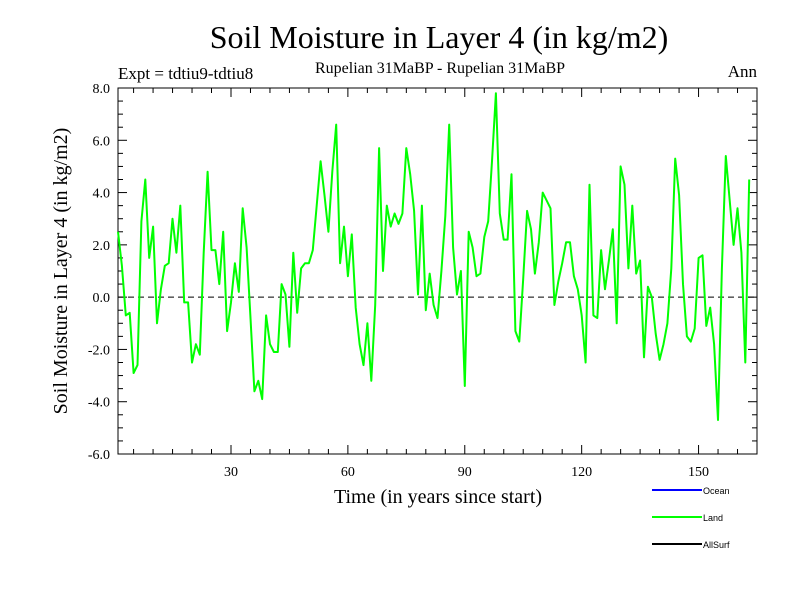 The height and width of the screenshot is (600, 800). Describe the element at coordinates (439, 37) in the screenshot. I see `chart-title: Soil Moisture in Layer 4 (in kg/m2)` at that location.